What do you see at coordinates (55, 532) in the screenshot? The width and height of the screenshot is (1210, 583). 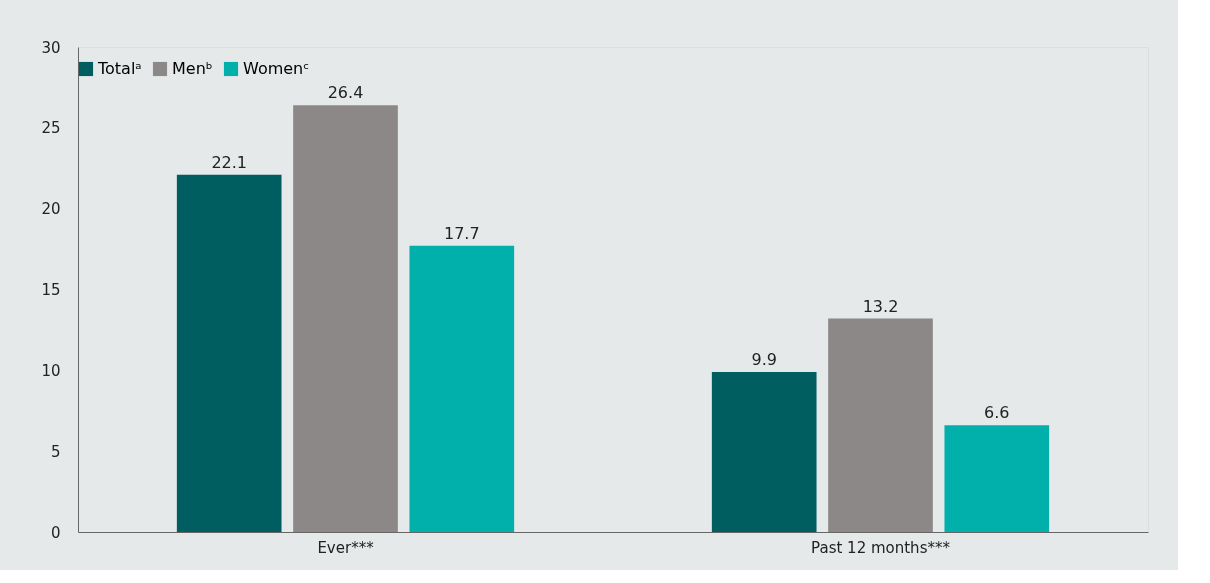 I see `y-tick-label: 0` at bounding box center [55, 532].